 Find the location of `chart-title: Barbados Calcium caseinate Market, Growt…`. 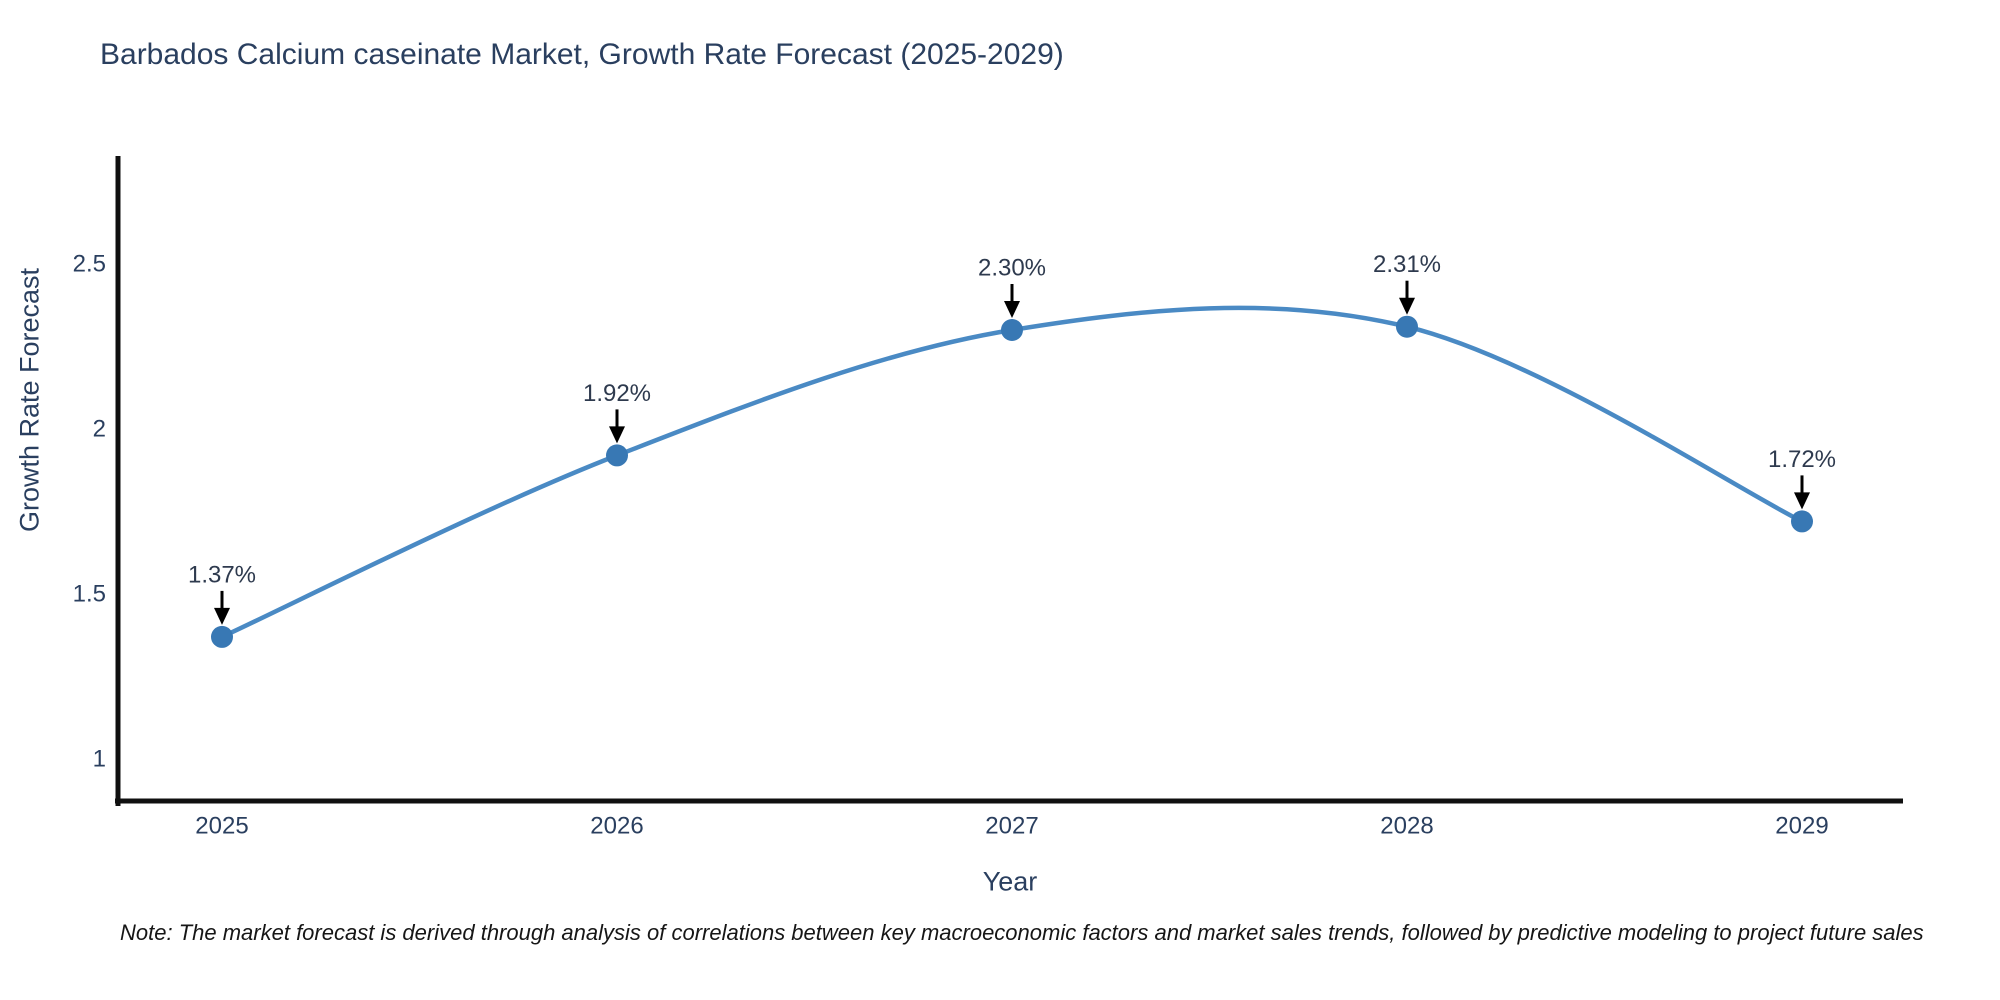

chart-title: Barbados Calcium caseinate Market, Growt… is located at coordinates (582, 54).